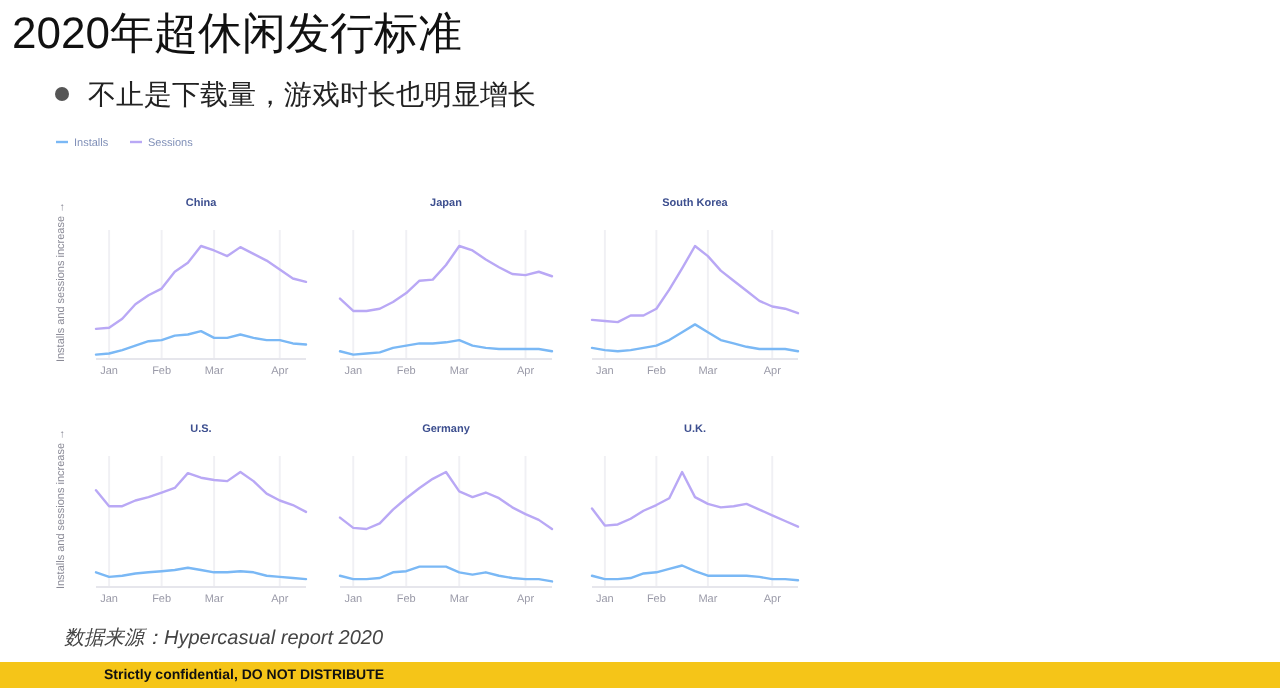 The image size is (1280, 688). Describe the element at coordinates (224, 638) in the screenshot. I see `source-note: 数据来源：Hypercasual report 2020` at that location.